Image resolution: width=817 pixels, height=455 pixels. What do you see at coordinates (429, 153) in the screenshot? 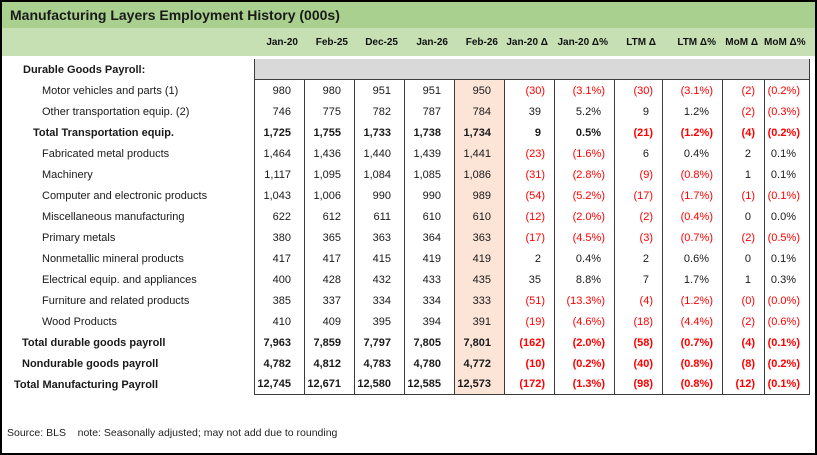
I see `cell-jan-26: 1,439` at bounding box center [429, 153].